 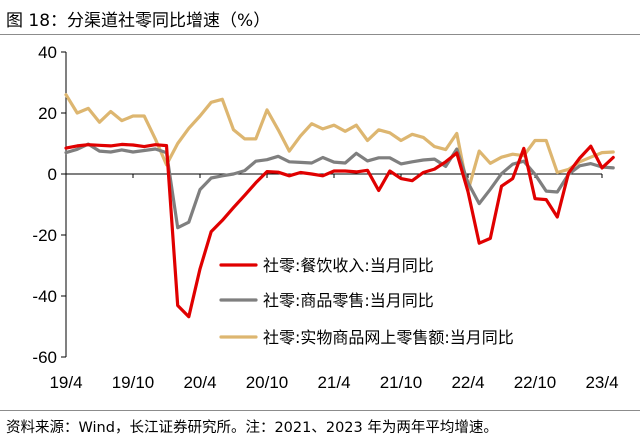 I want to click on legend-label-2: 社零:商品零售:当月同比, so click(x=348, y=300).